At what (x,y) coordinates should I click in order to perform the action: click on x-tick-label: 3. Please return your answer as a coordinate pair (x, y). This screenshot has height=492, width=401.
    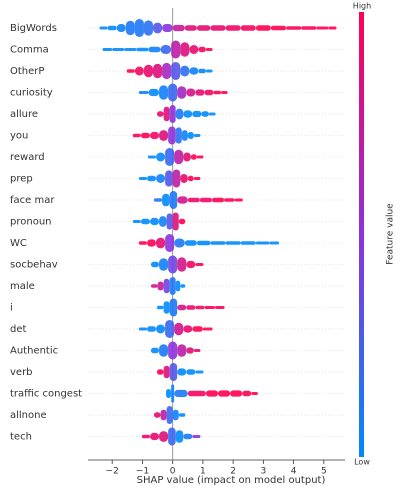
    Looking at the image, I should click on (263, 472).